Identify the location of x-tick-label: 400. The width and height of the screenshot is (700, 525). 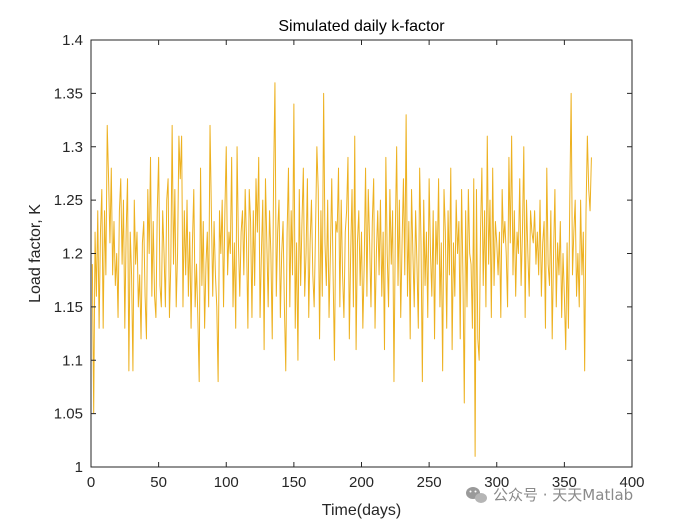
(631, 482).